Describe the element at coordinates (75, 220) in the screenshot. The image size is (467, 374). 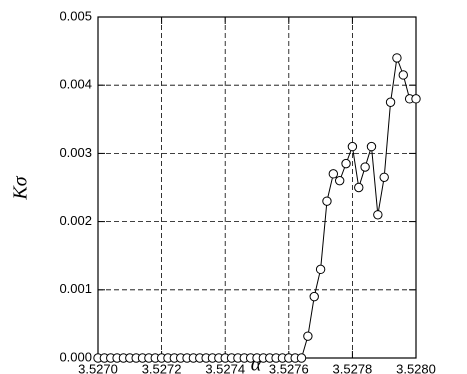
I see `y-tick-label: 0.002` at that location.